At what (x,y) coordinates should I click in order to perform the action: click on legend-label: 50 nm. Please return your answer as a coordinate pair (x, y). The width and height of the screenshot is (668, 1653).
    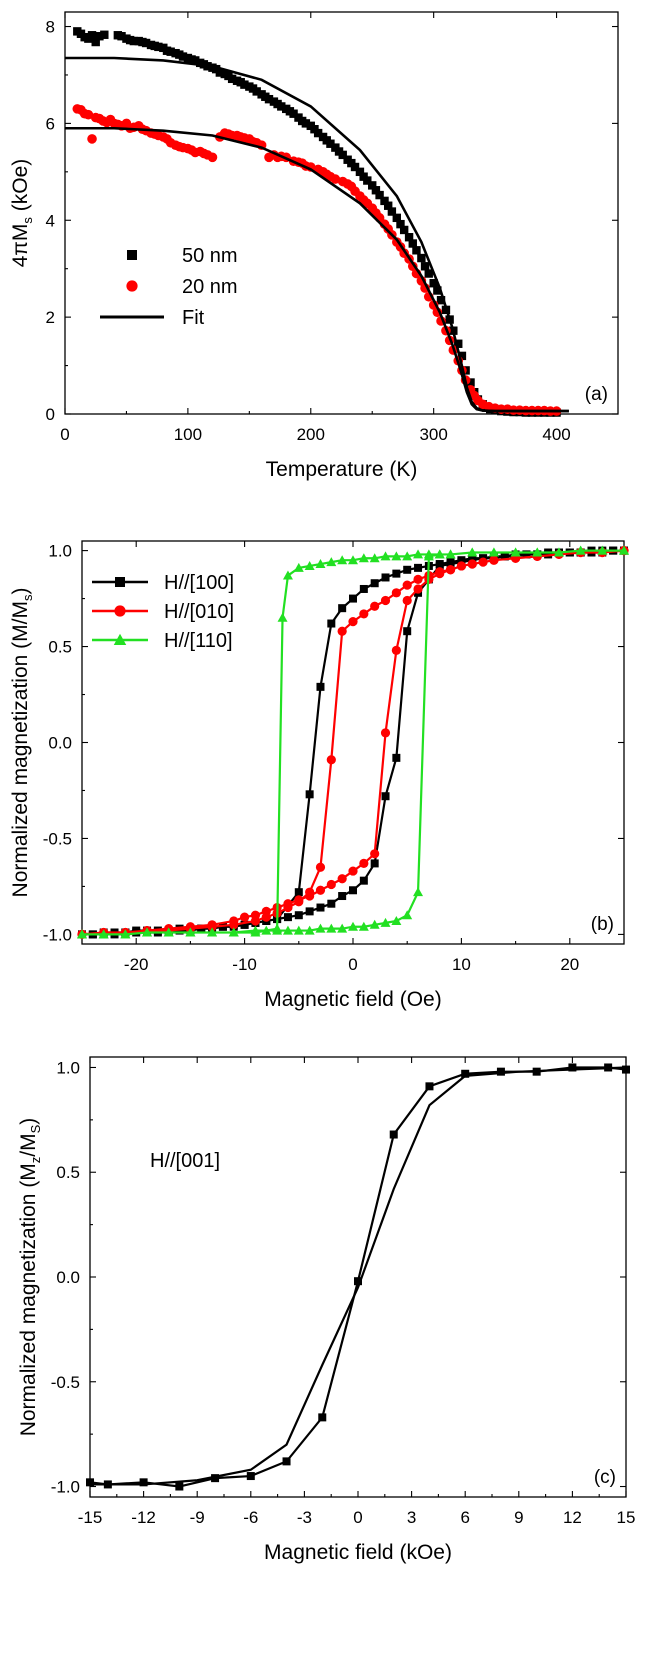
    Looking at the image, I should click on (210, 256).